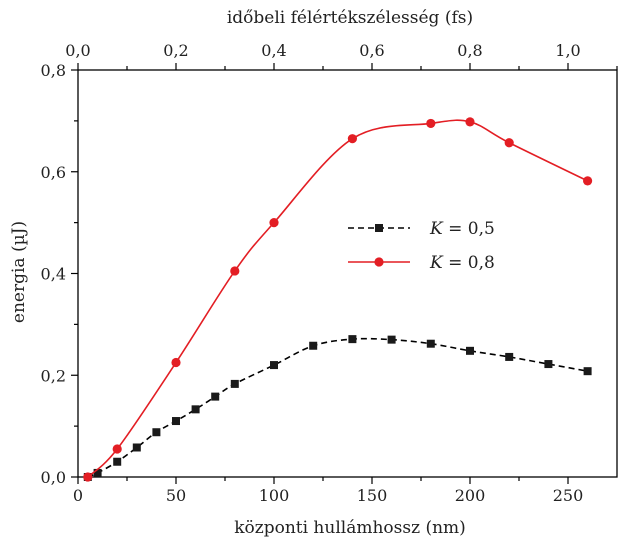  I want to click on legend-series-1-label-k: K, so click(436, 229).